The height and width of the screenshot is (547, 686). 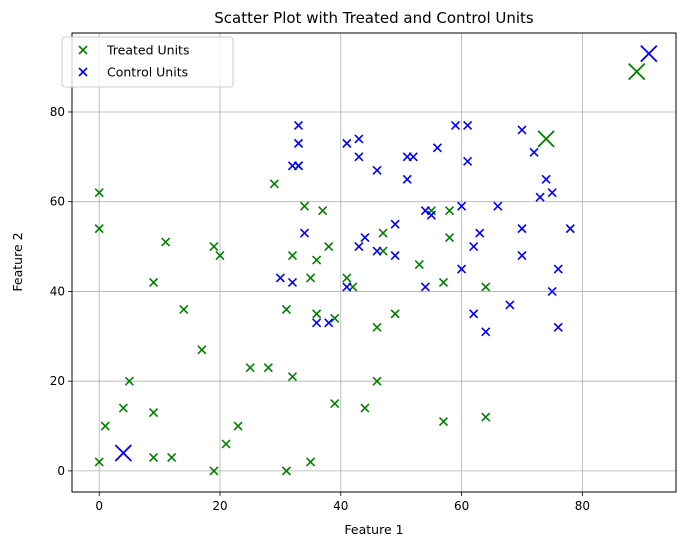 What do you see at coordinates (582, 506) in the screenshot?
I see `x-tick-label: 80` at bounding box center [582, 506].